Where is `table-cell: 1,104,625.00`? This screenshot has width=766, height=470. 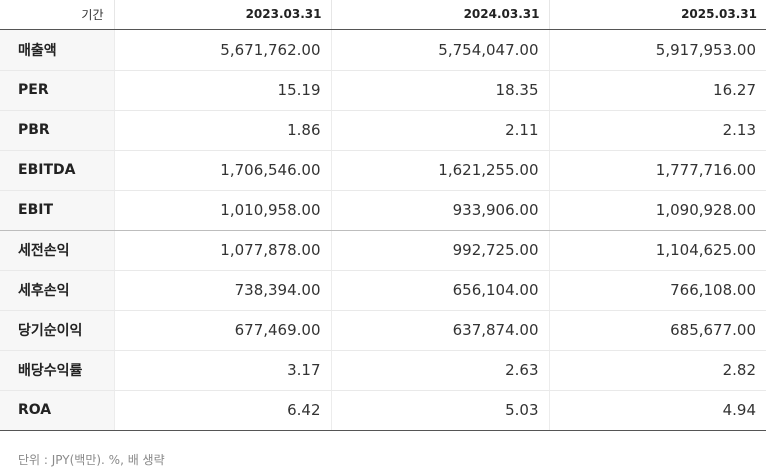 table-cell: 1,104,625.00 is located at coordinates (657, 250).